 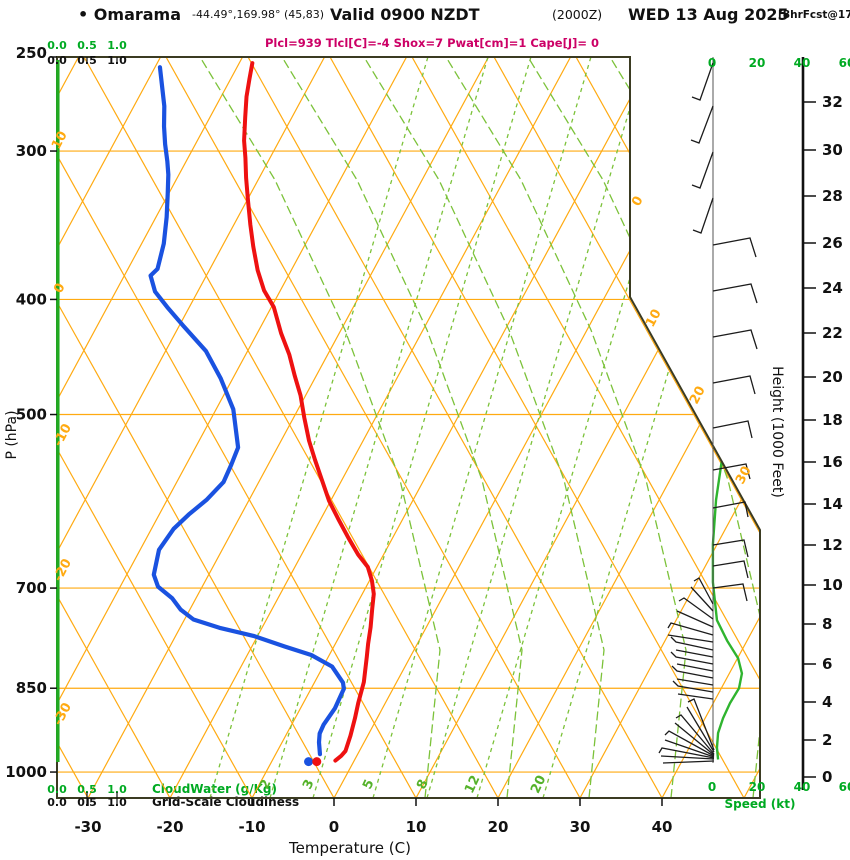 What do you see at coordinates (832, 585) in the screenshot?
I see `height-tick-label: 10` at bounding box center [832, 585].